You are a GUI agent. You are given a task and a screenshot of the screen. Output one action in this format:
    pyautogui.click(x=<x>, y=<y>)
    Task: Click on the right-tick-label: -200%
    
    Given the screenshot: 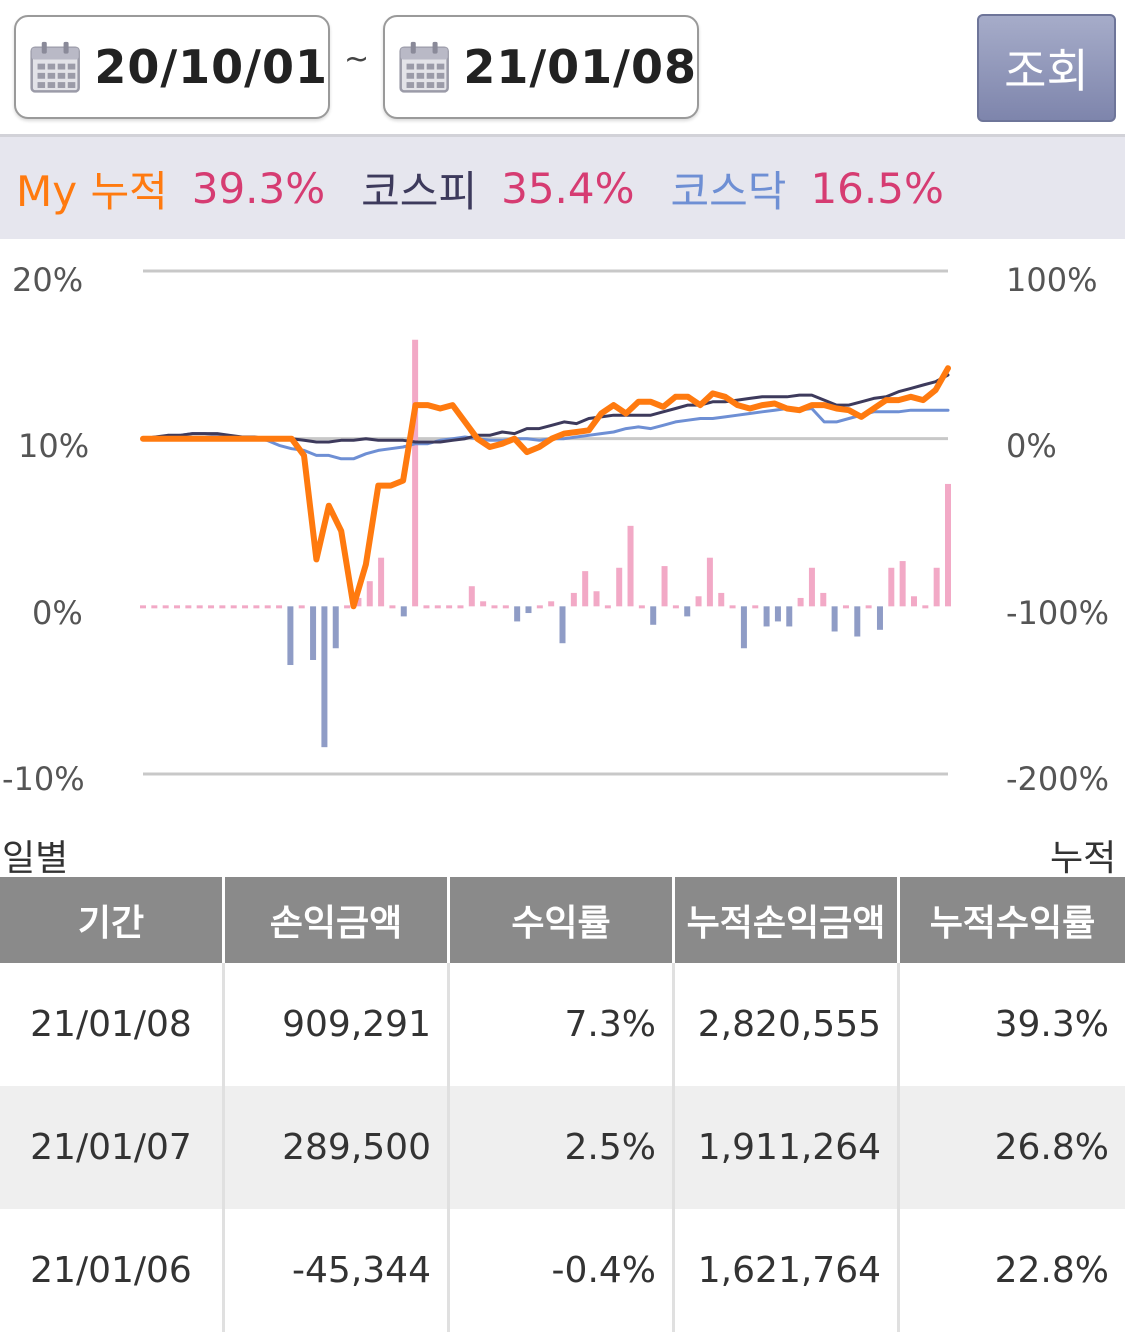 What is the action you would take?
    pyautogui.click(x=1058, y=779)
    